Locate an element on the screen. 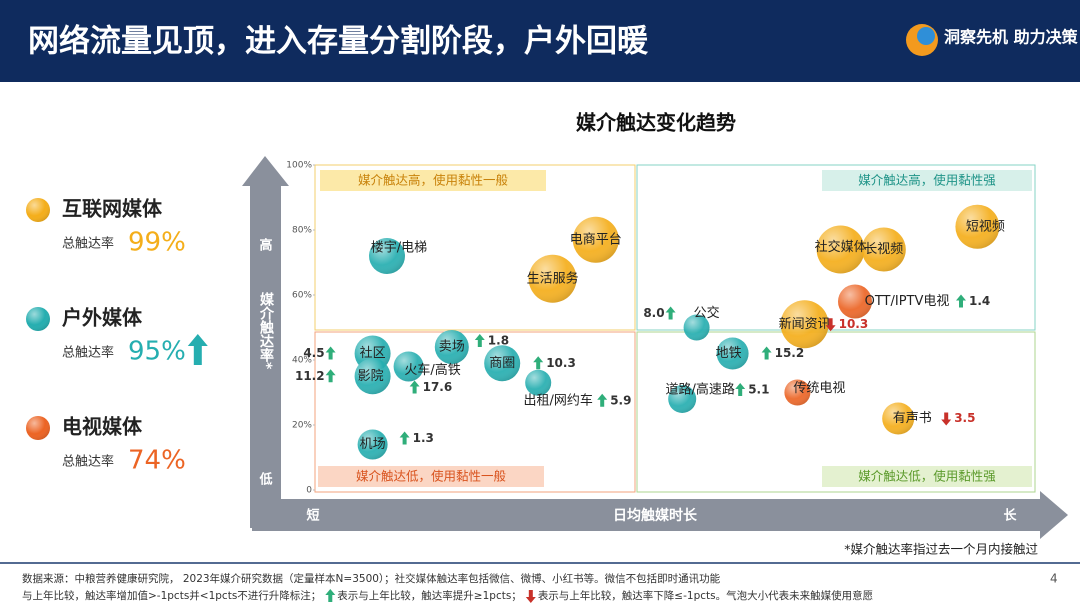 Image resolution: width=1080 pixels, height=612 pixels. bubble-label: 生活服务 is located at coordinates (553, 278).